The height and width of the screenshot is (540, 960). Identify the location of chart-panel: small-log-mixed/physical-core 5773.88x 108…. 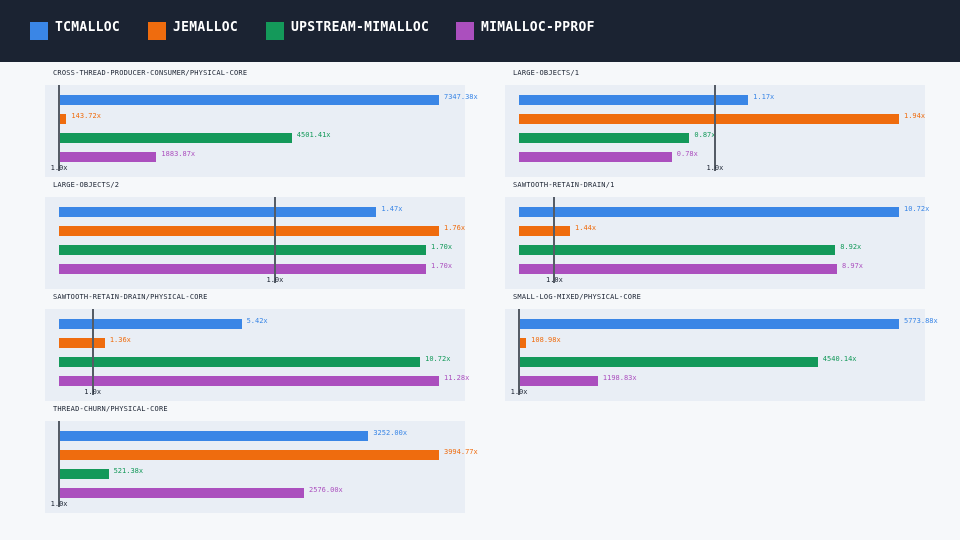
(721, 350).